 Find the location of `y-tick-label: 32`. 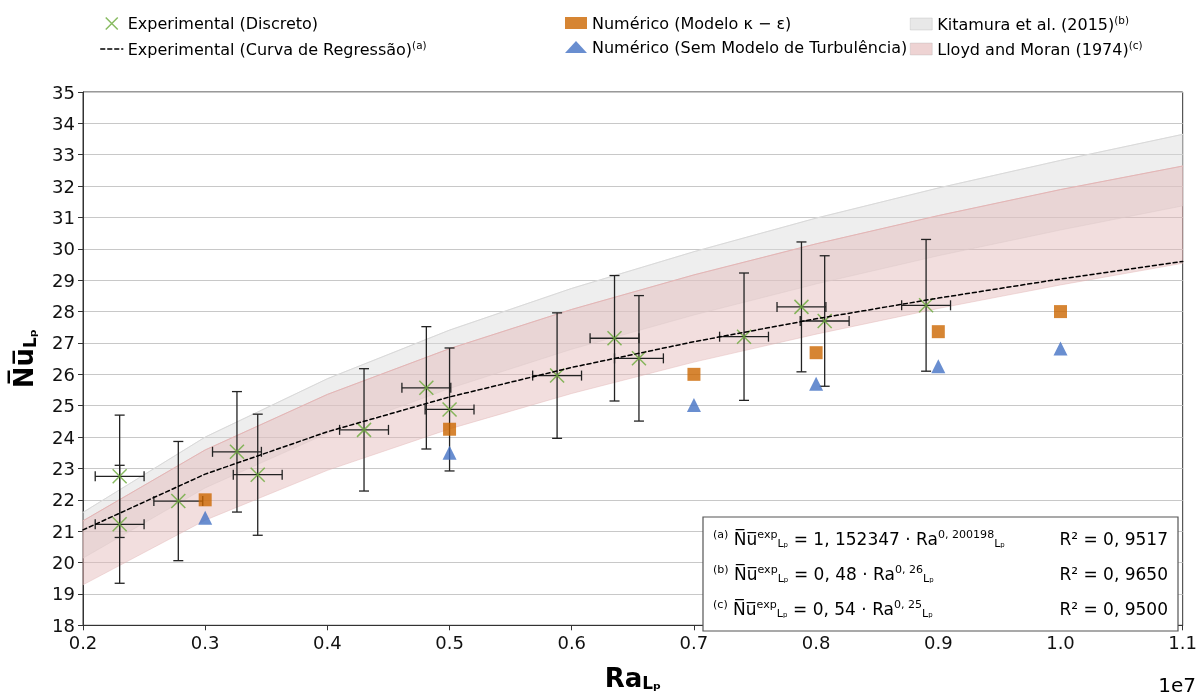

y-tick-label: 32 is located at coordinates (63, 186).